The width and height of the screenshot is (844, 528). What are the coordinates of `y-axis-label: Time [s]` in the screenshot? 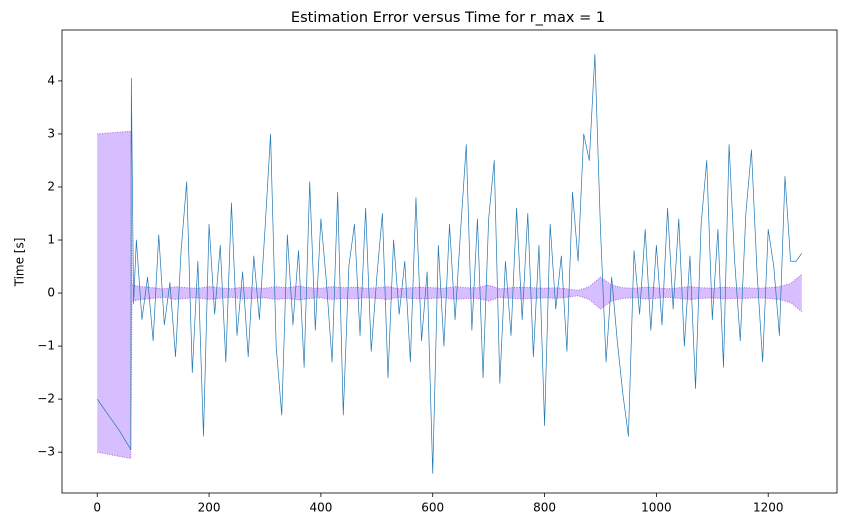 It's located at (20, 263).